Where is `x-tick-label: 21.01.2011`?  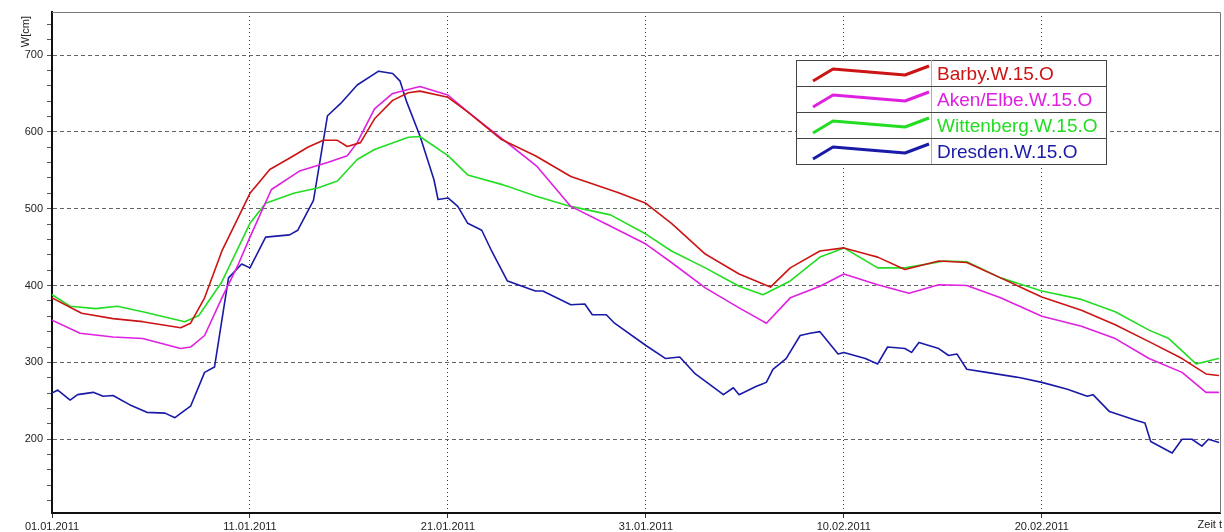
x-tick-label: 21.01.2011 is located at coordinates (448, 525).